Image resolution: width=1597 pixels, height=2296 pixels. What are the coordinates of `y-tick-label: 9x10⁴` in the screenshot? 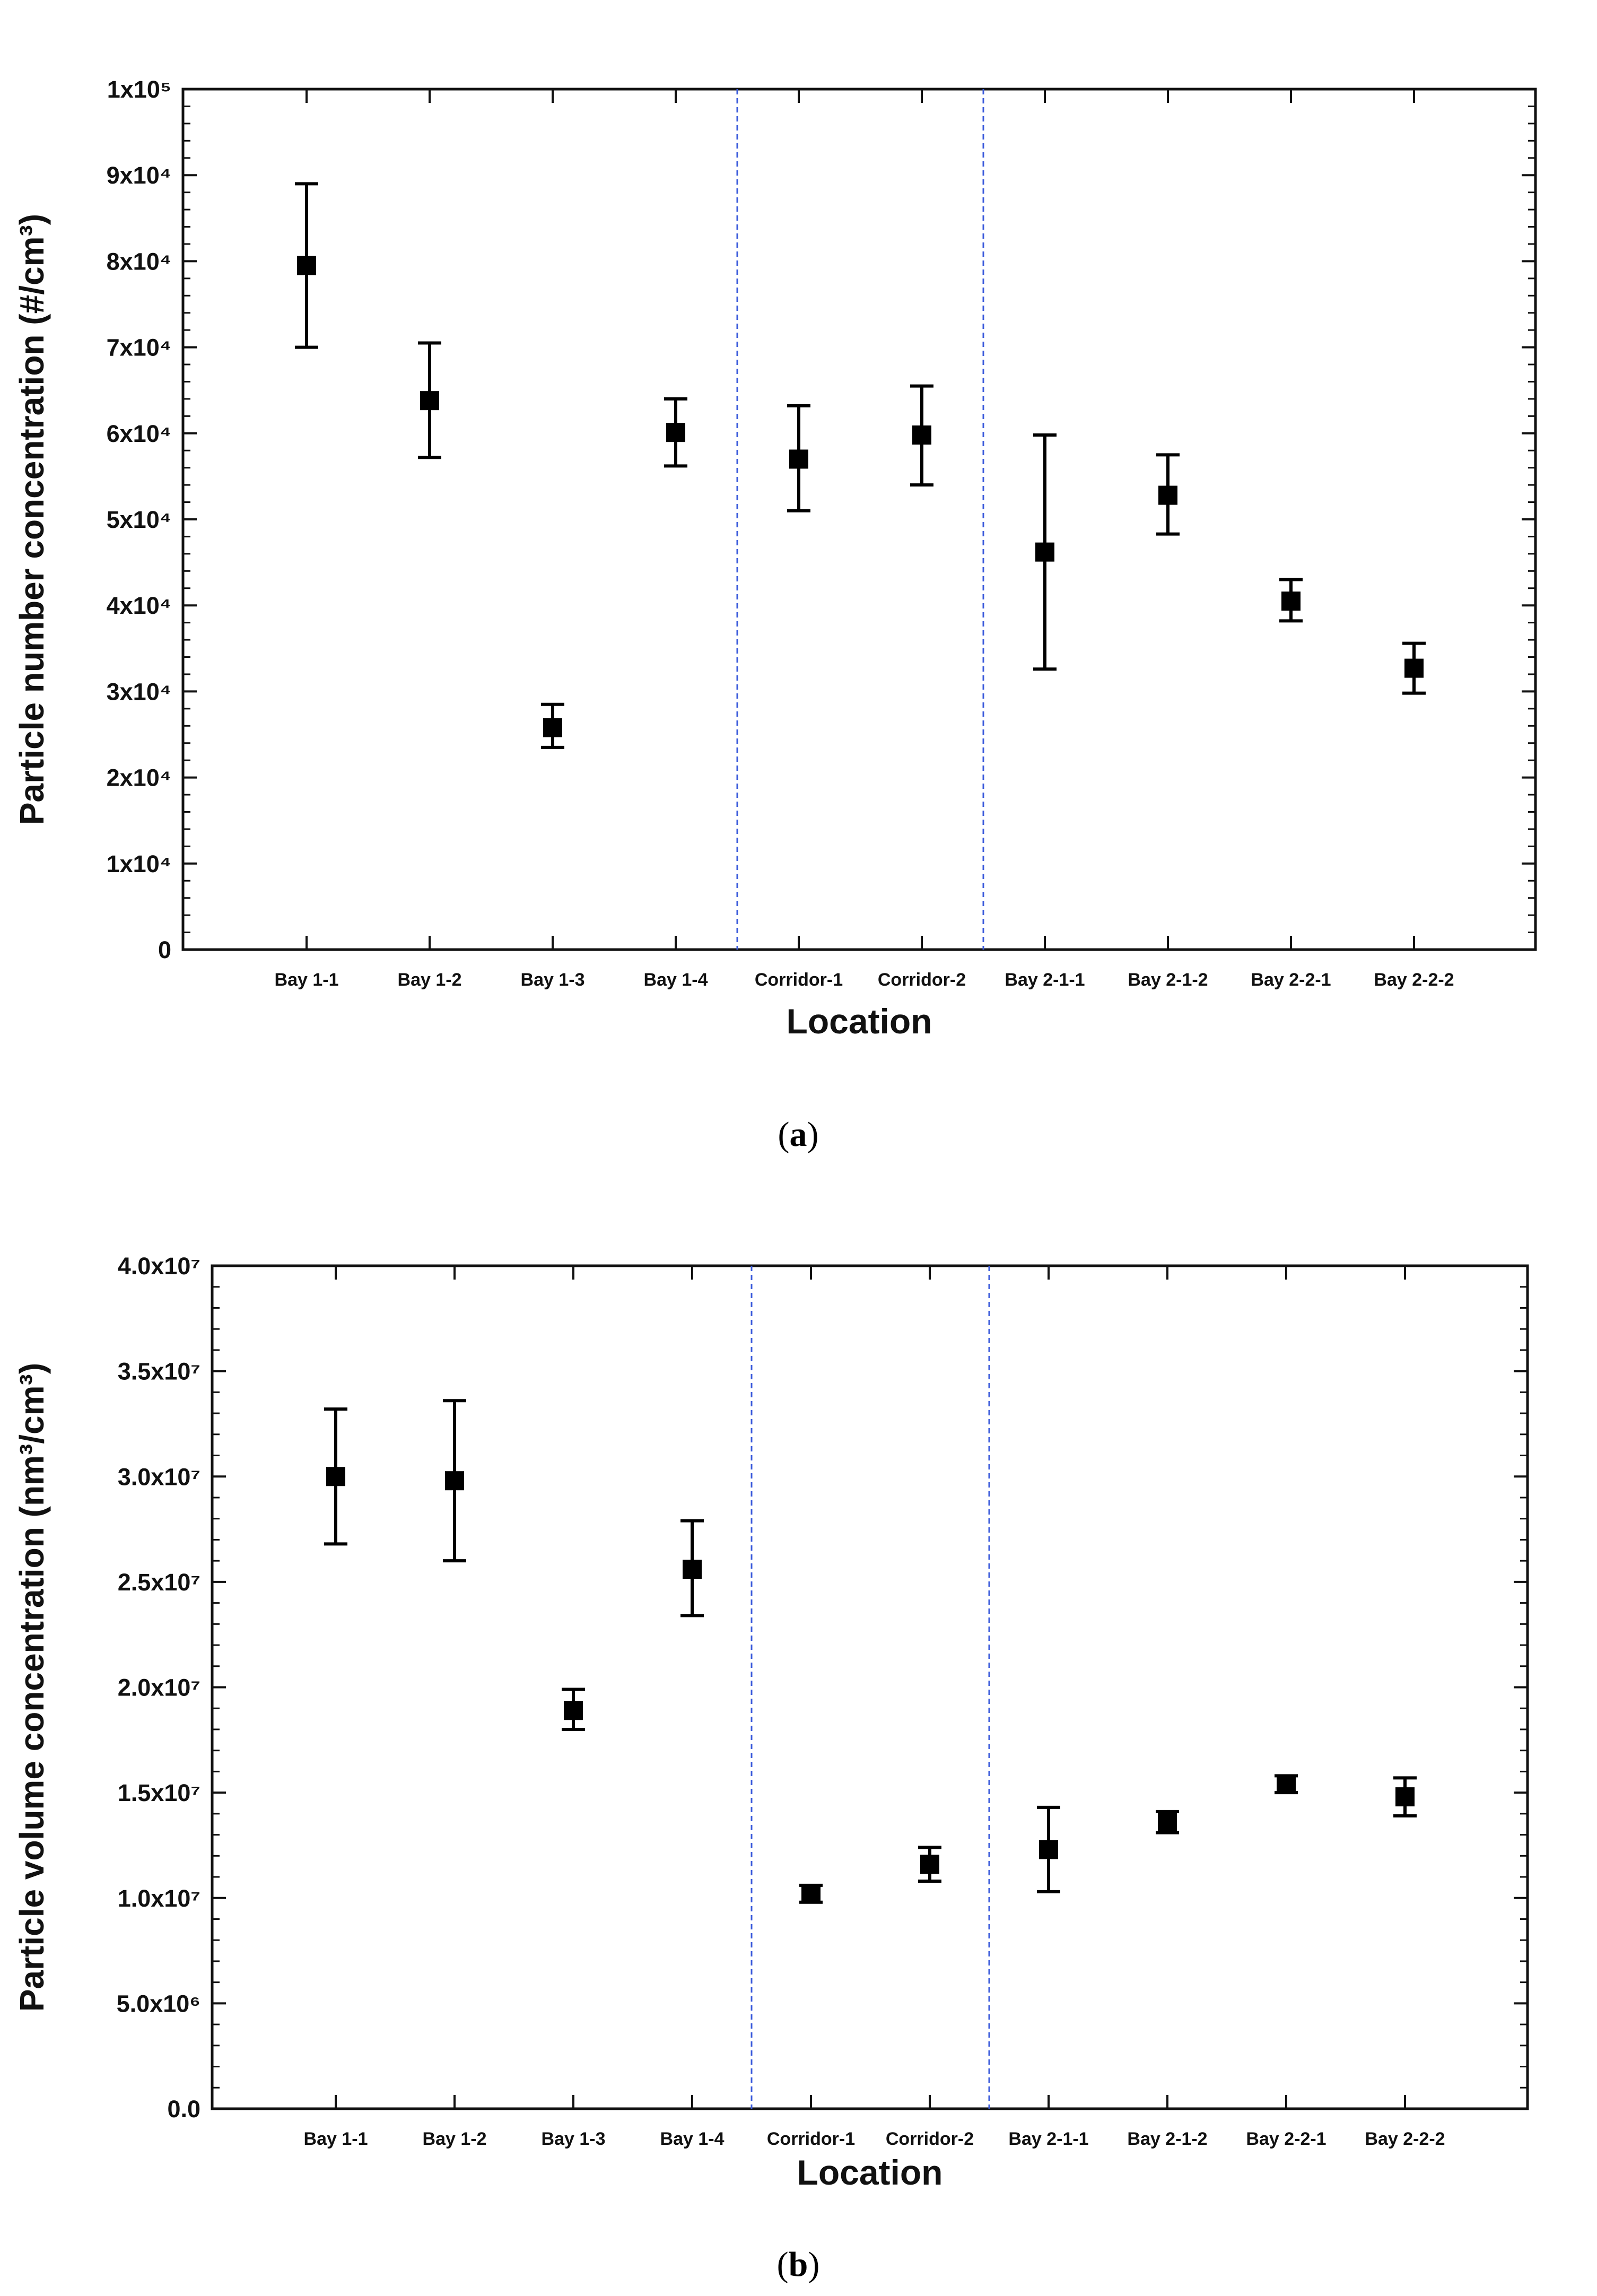 It's located at (139, 176).